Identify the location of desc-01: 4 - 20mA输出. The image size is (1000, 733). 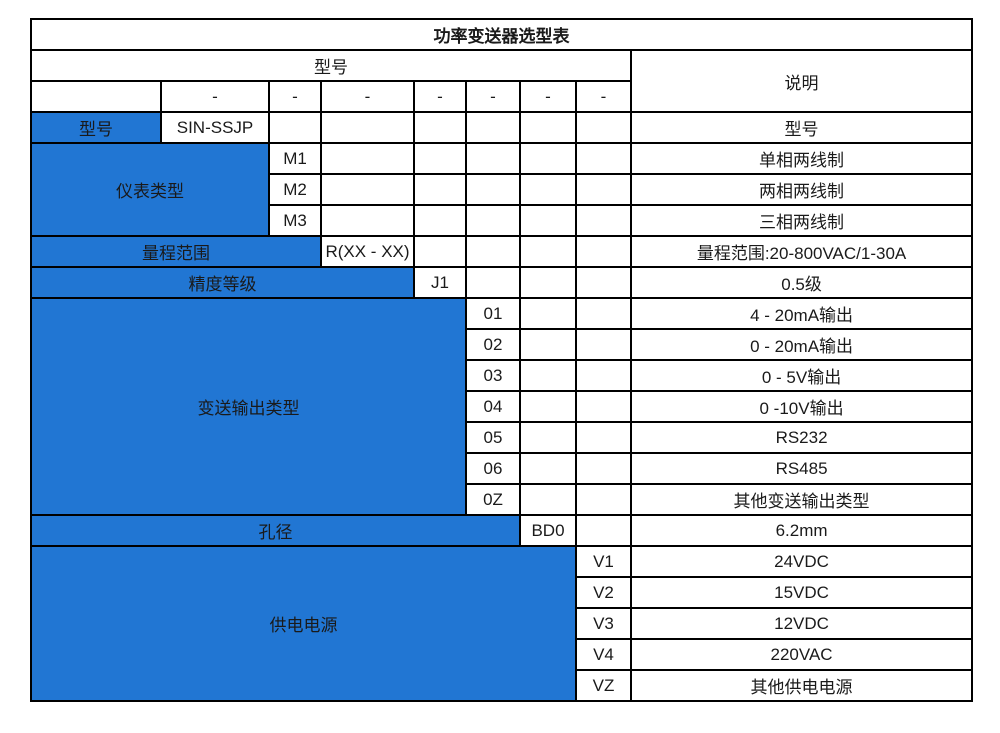
(801, 313).